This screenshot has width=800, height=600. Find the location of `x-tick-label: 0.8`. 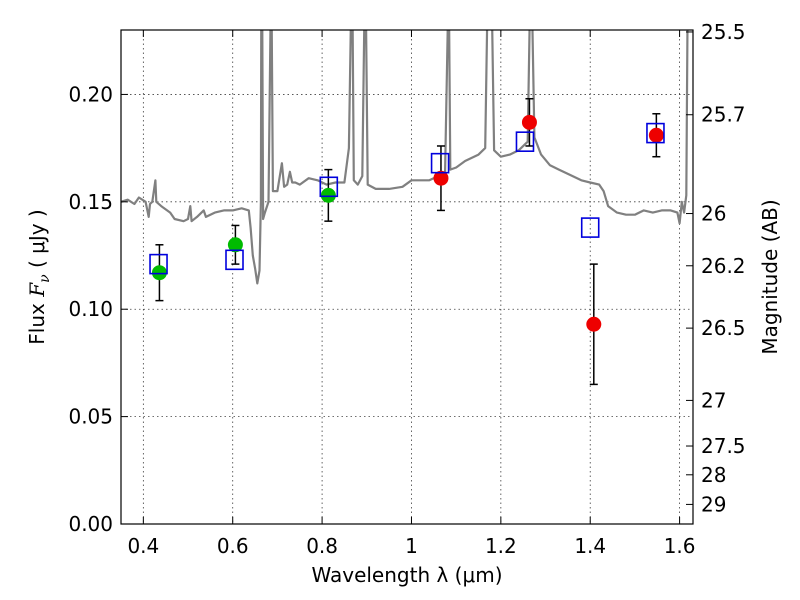

x-tick-label: 0.8 is located at coordinates (322, 546).